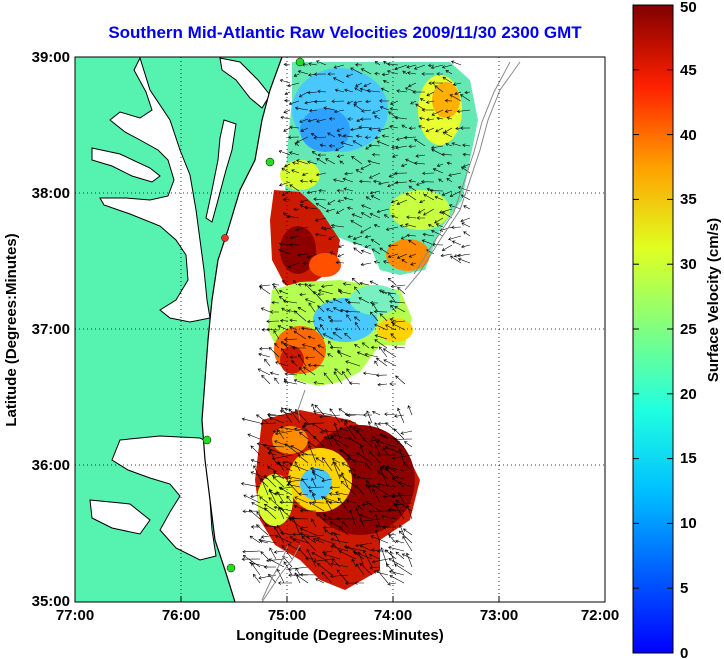 This screenshot has width=724, height=659. I want to click on cb-tick-label: 20, so click(688, 394).